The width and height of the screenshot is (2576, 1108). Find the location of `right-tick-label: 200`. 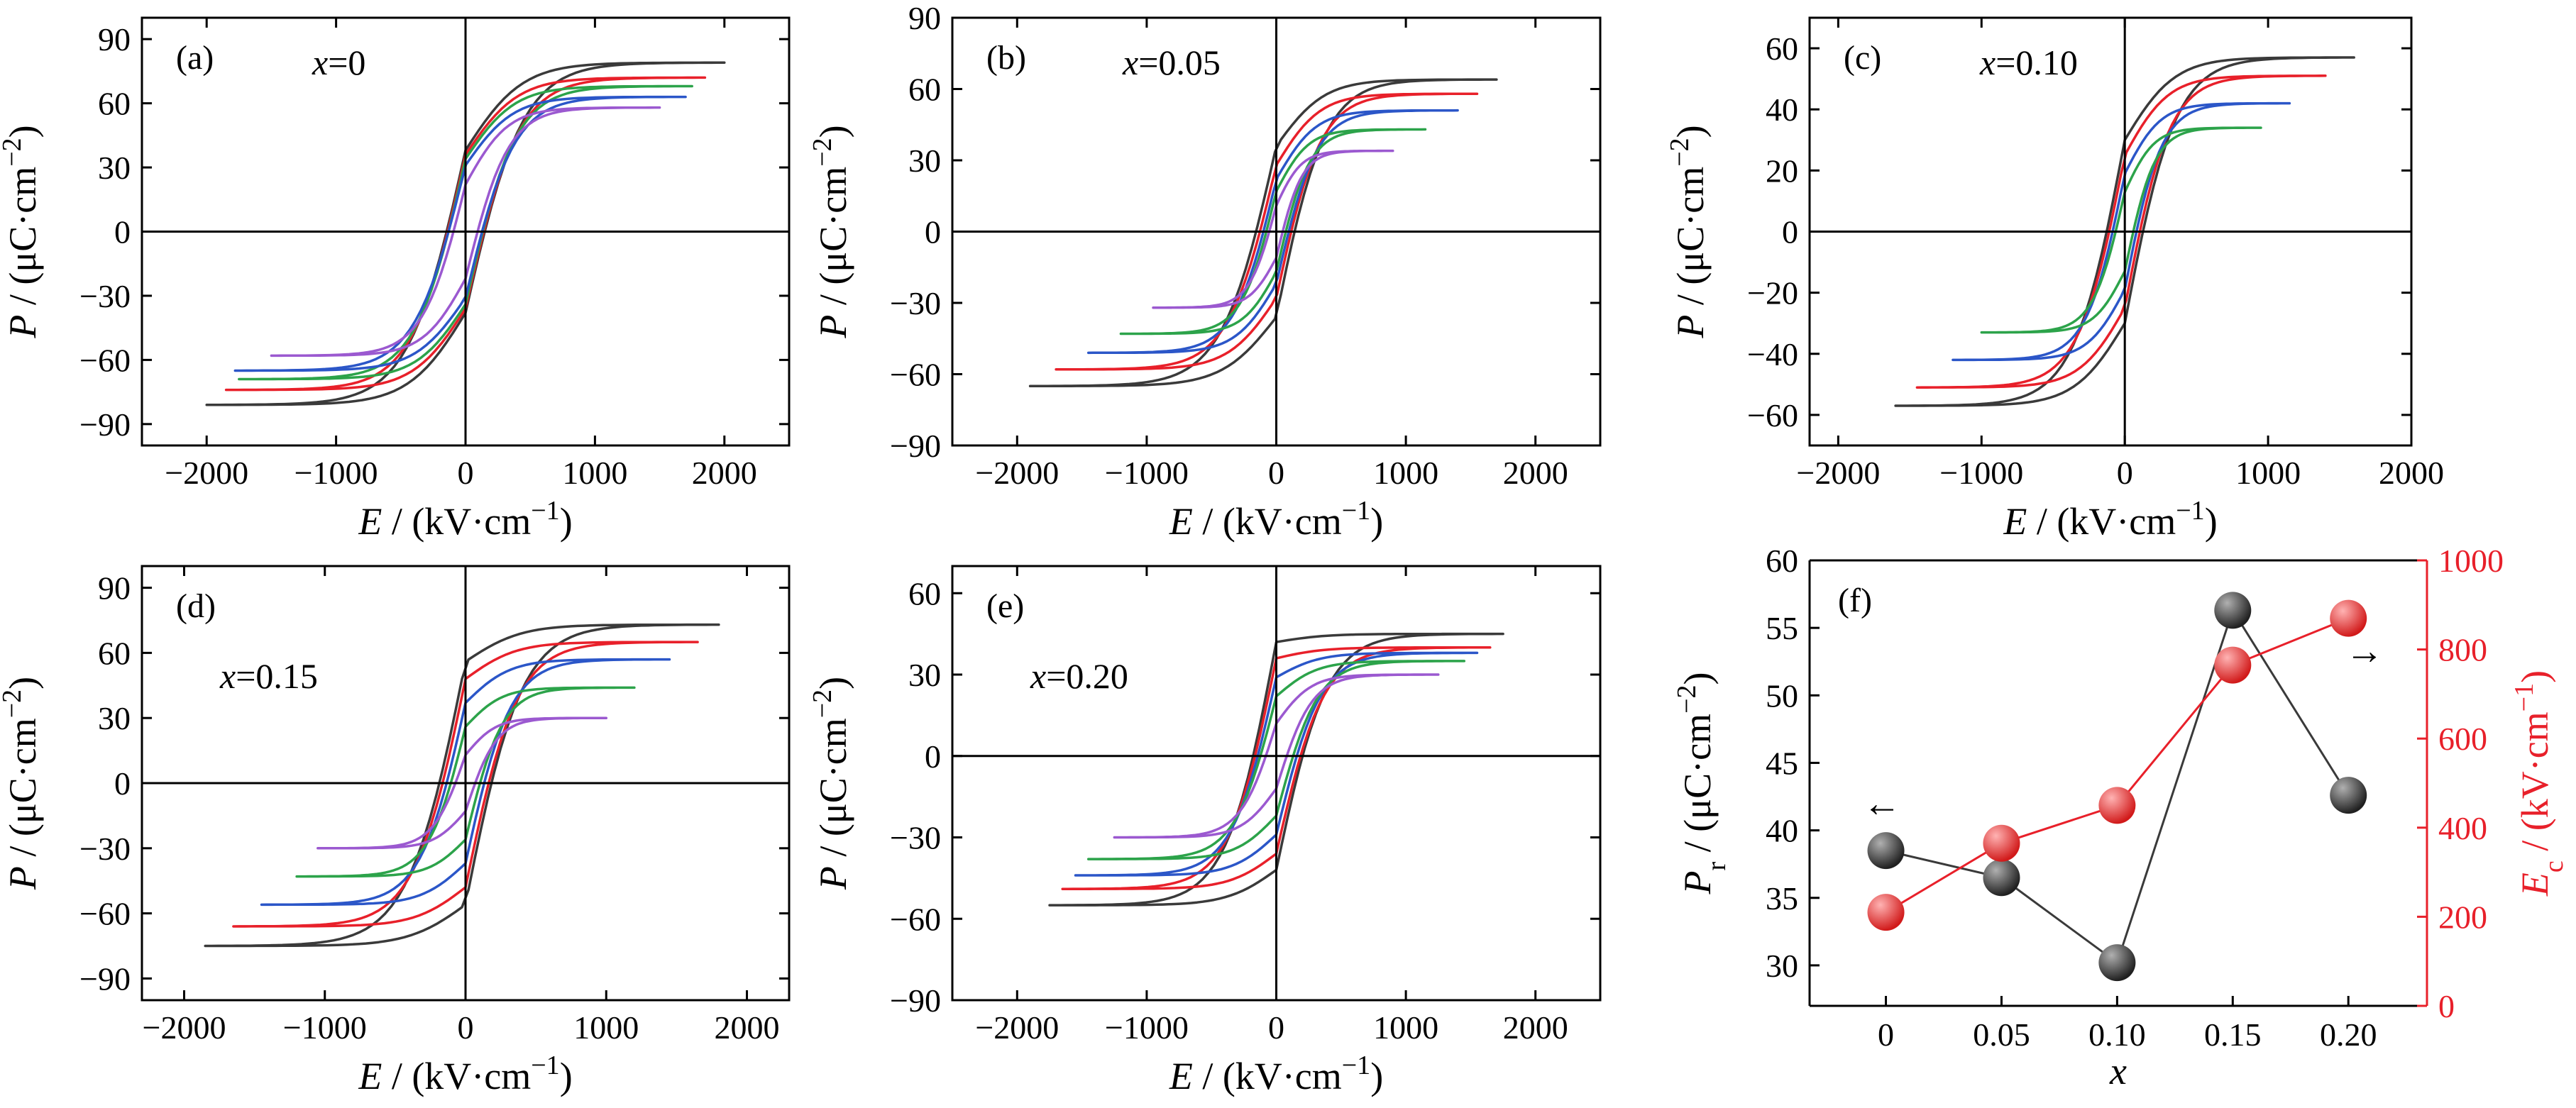

right-tick-label: 200 is located at coordinates (2462, 917).